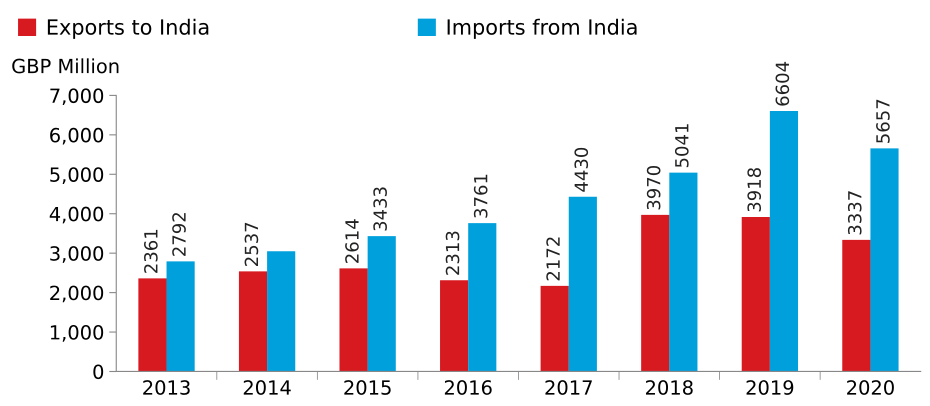  Describe the element at coordinates (770, 387) in the screenshot. I see `x-tick-label: 2019` at that location.